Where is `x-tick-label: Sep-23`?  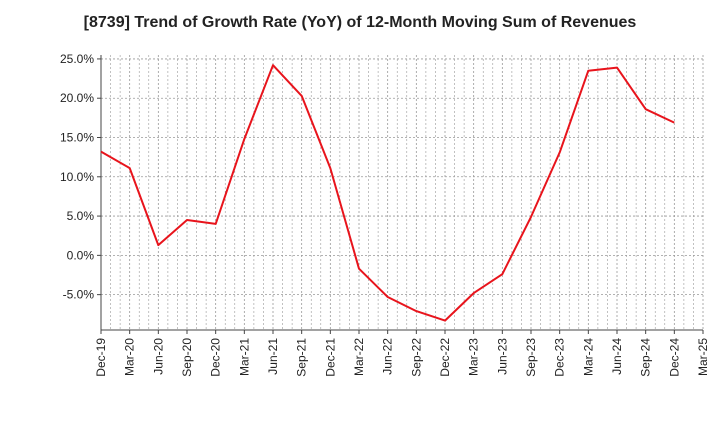
x-tick-label: Sep-23 is located at coordinates (531, 357).